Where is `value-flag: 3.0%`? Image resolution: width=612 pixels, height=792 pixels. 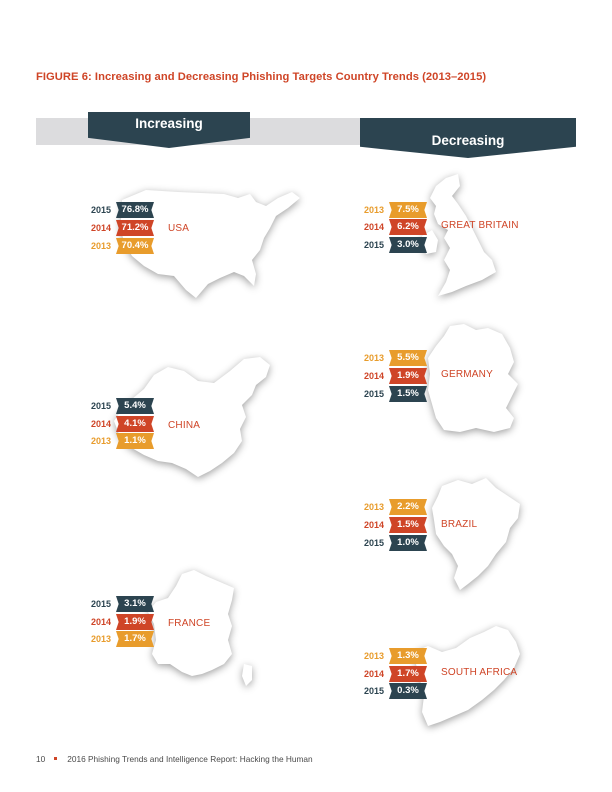
value-flag: 3.0% is located at coordinates (408, 245).